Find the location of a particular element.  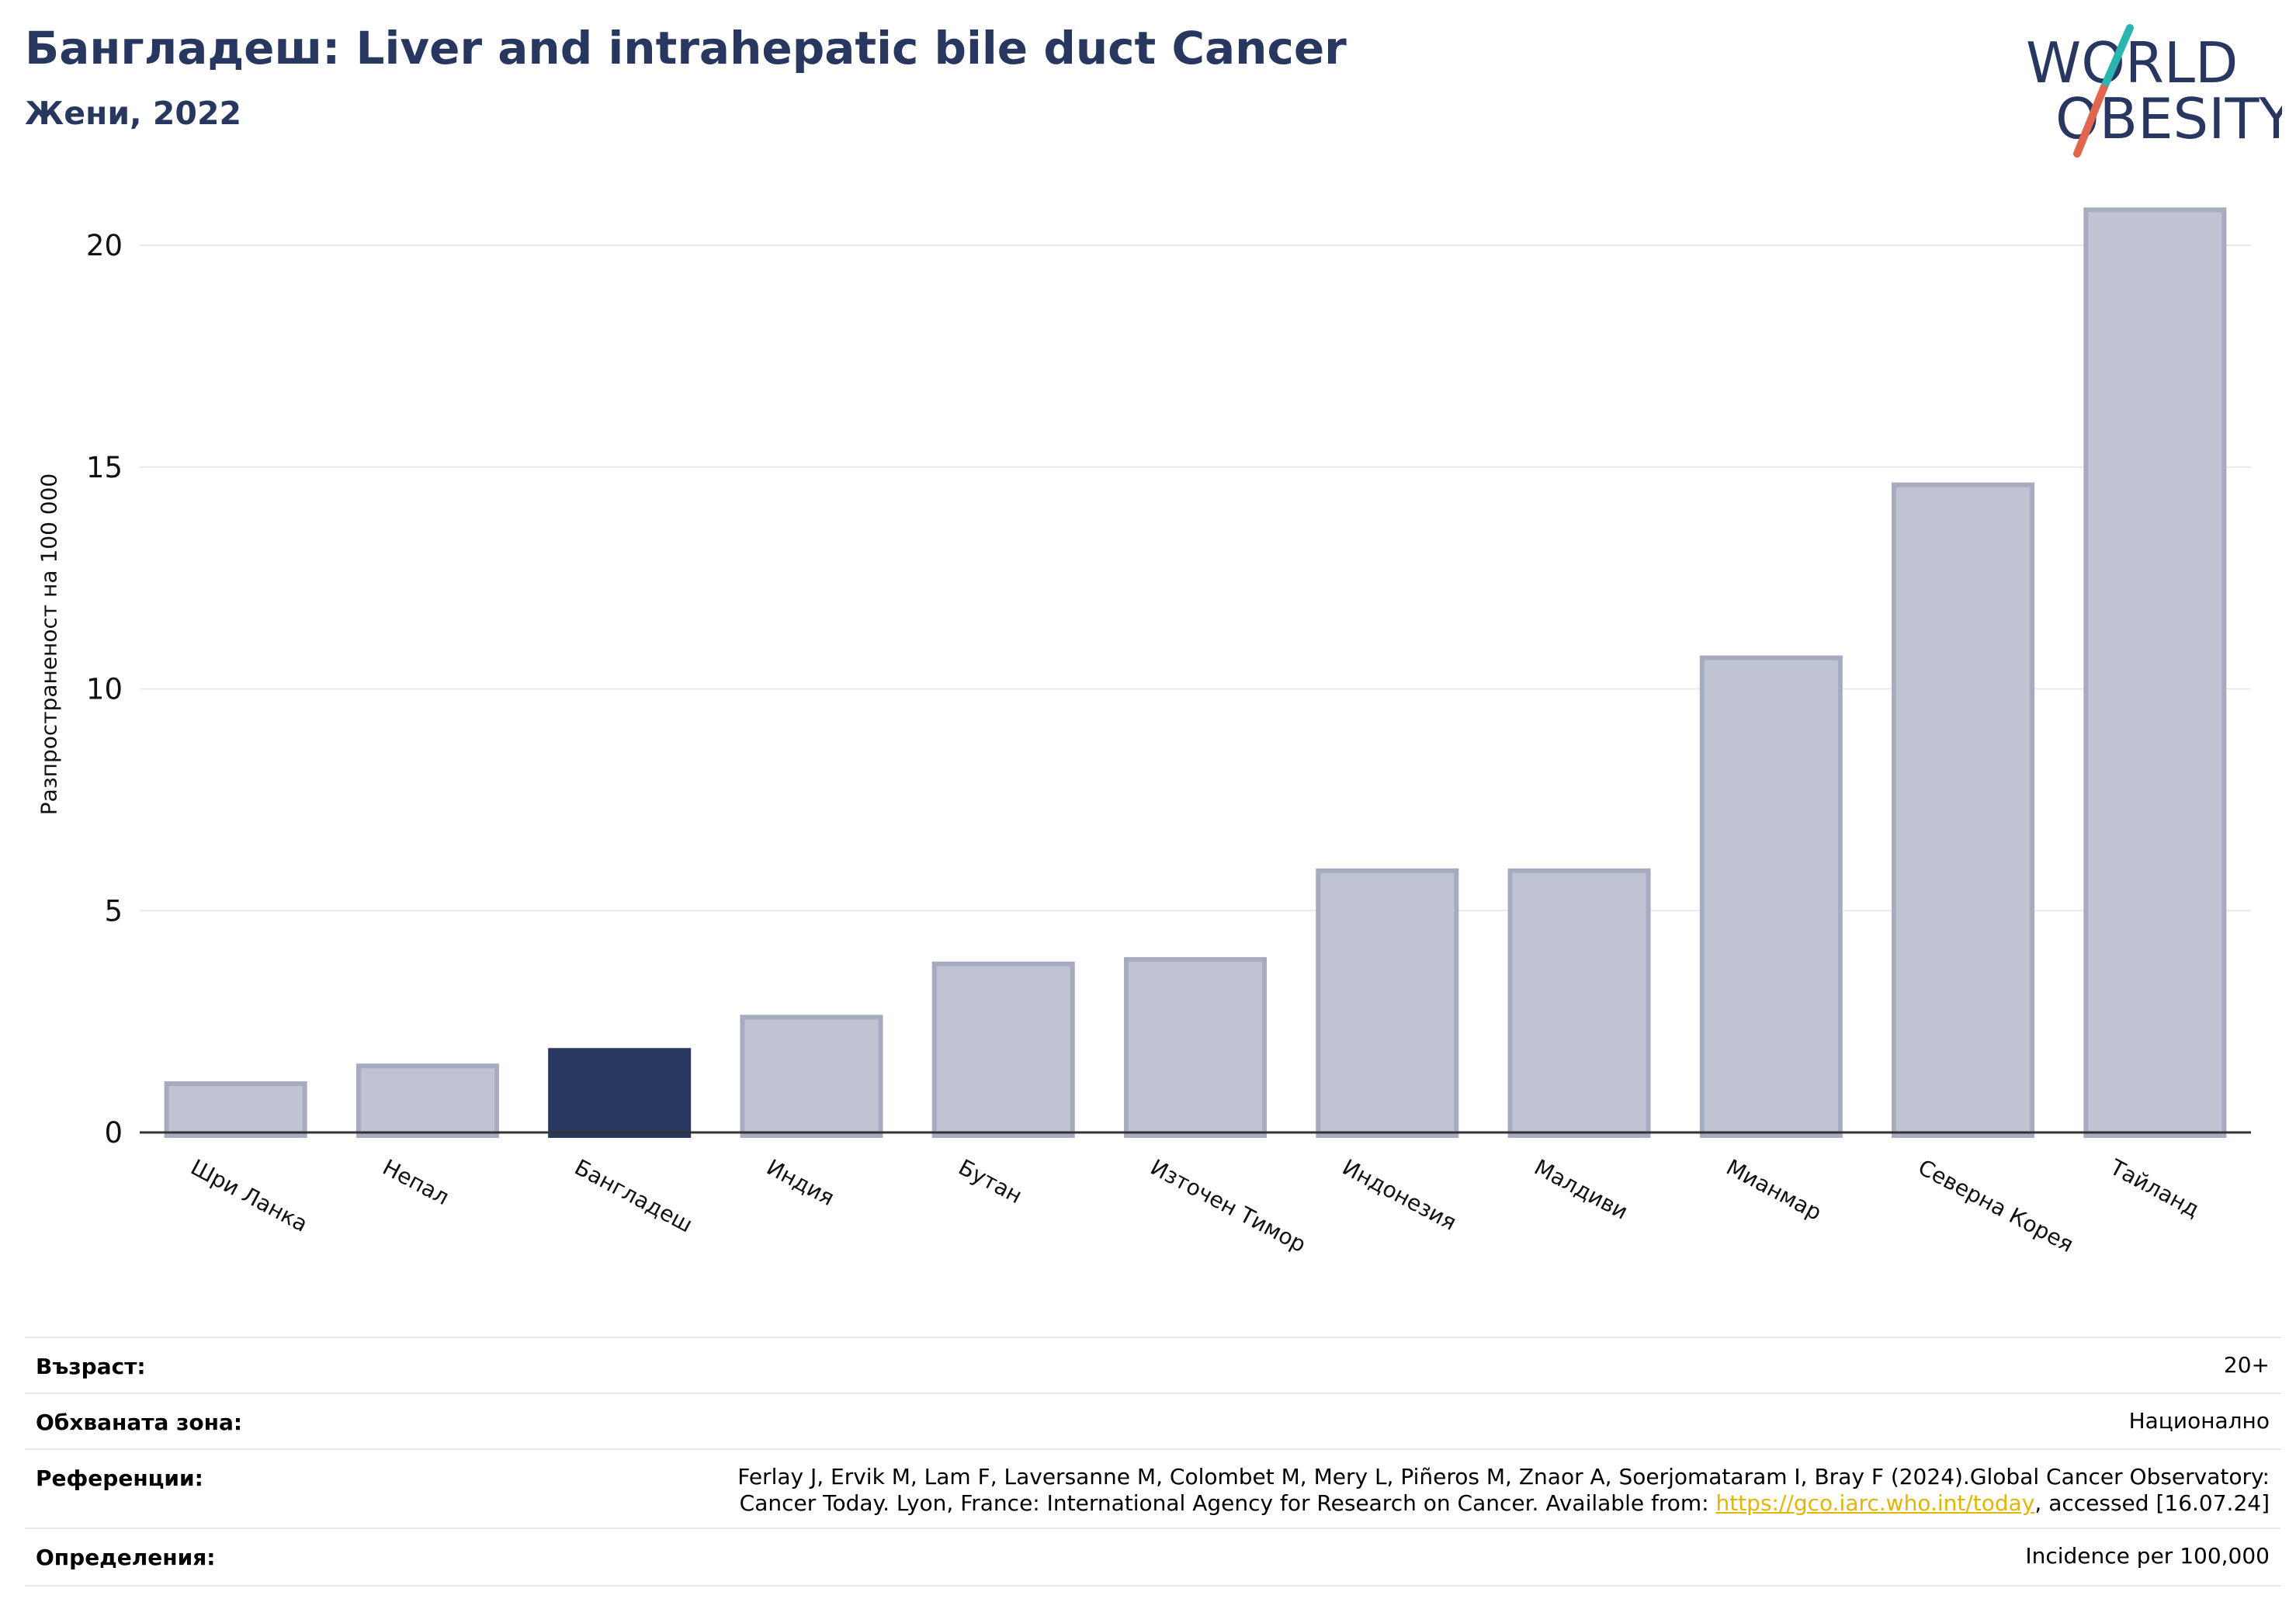

y-axis-label: Разпространеност на 100 000 is located at coordinates (49, 644).